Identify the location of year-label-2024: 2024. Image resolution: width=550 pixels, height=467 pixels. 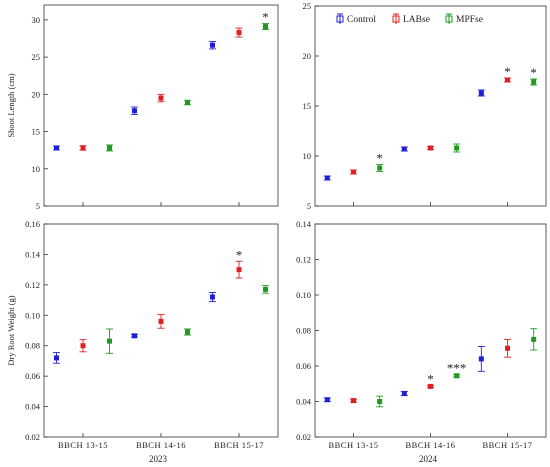
(428, 459).